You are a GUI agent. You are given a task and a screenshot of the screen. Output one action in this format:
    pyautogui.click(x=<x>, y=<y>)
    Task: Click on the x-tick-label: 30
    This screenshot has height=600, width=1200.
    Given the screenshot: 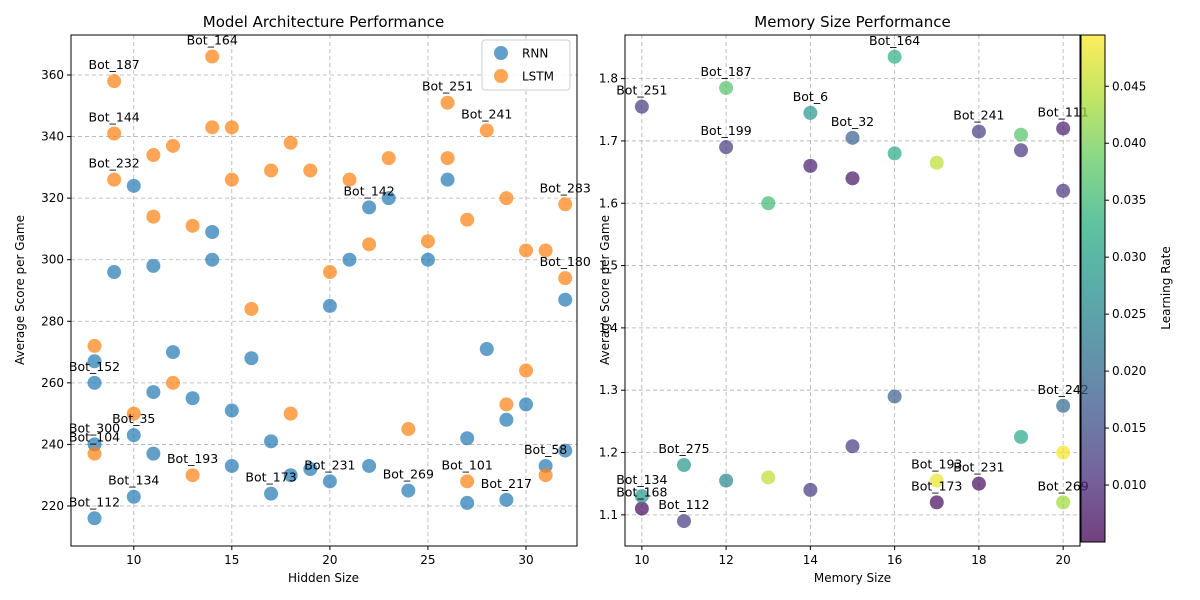 What is the action you would take?
    pyautogui.click(x=525, y=560)
    